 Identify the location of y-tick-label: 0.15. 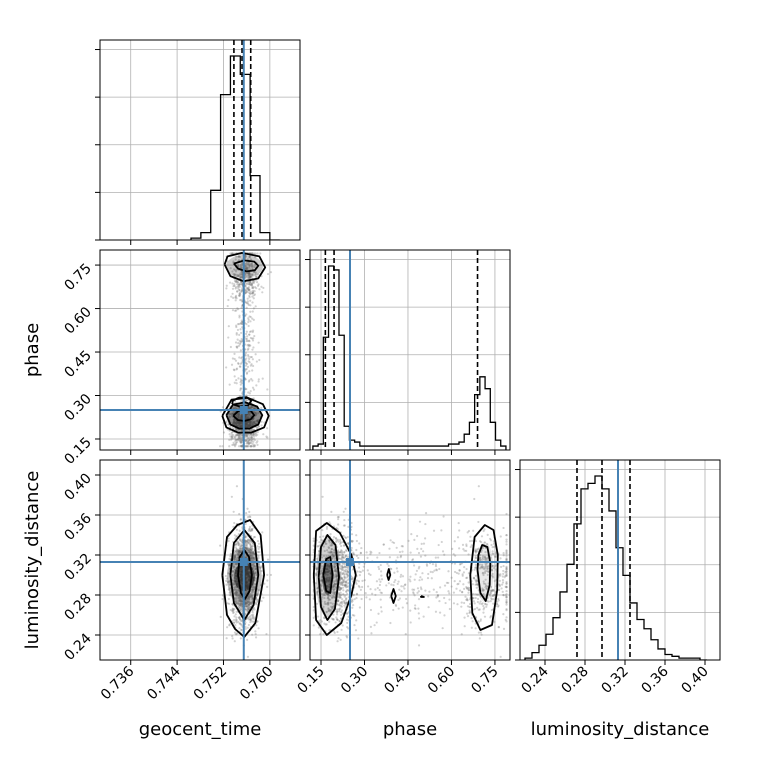
(77, 451).